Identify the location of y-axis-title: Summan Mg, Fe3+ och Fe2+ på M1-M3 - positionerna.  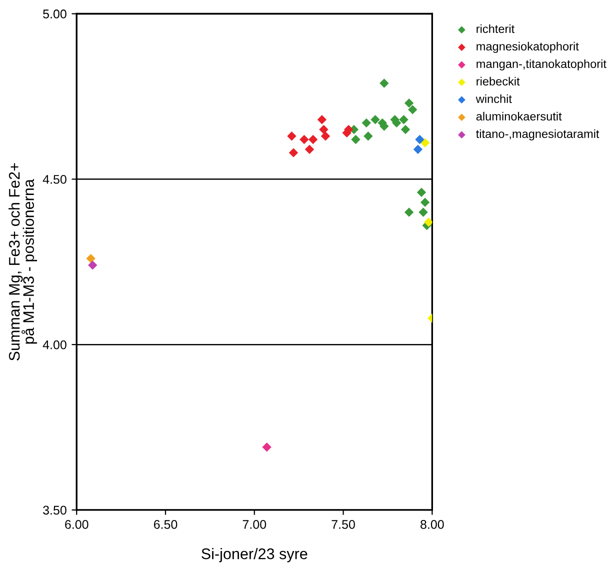
(23, 262).